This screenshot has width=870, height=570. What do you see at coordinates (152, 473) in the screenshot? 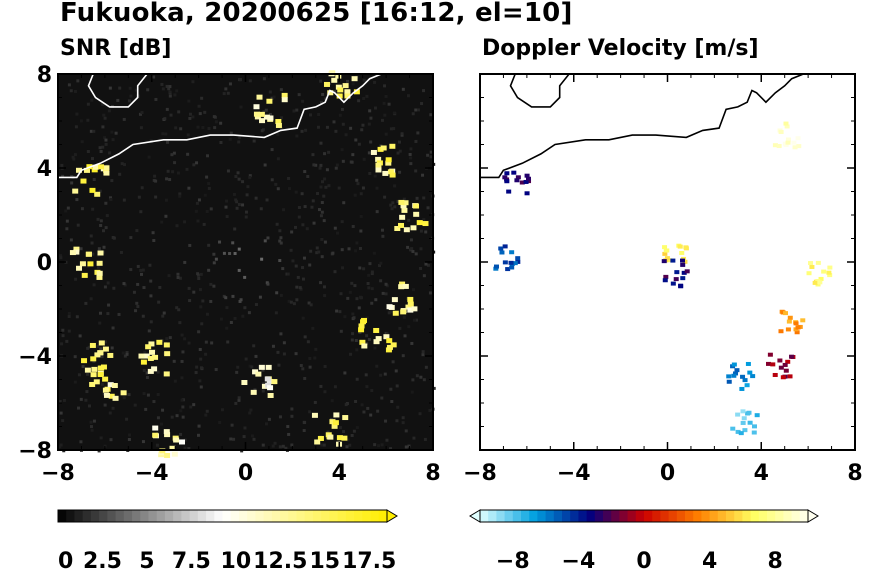
I see `snr-xtick-label: −4` at bounding box center [152, 473].